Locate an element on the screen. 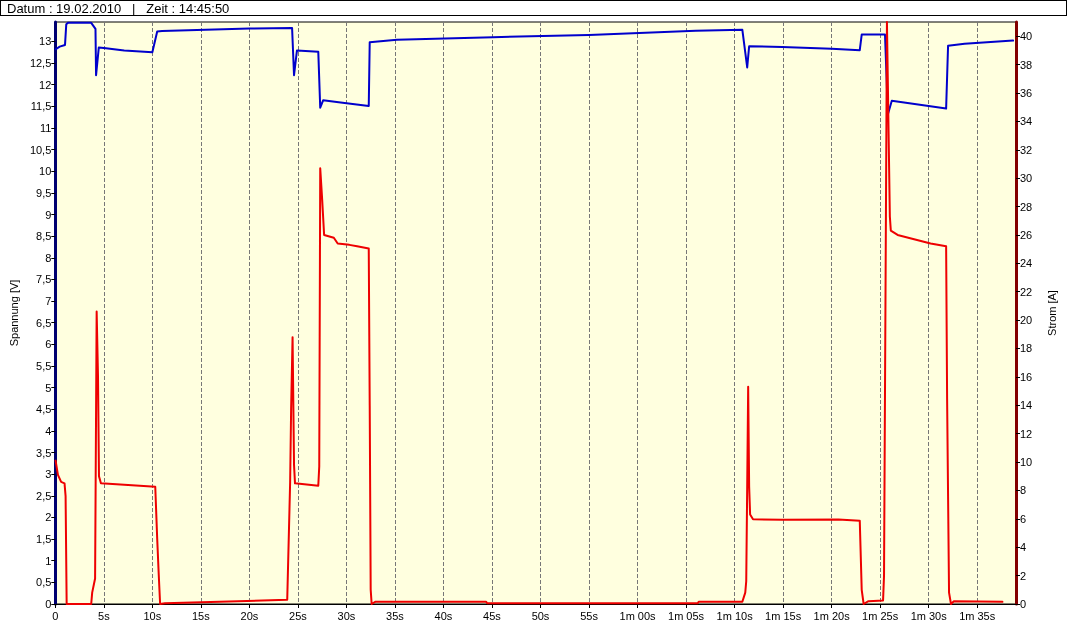 The image size is (1069, 629). x-tick-label: 5s is located at coordinates (104, 615).